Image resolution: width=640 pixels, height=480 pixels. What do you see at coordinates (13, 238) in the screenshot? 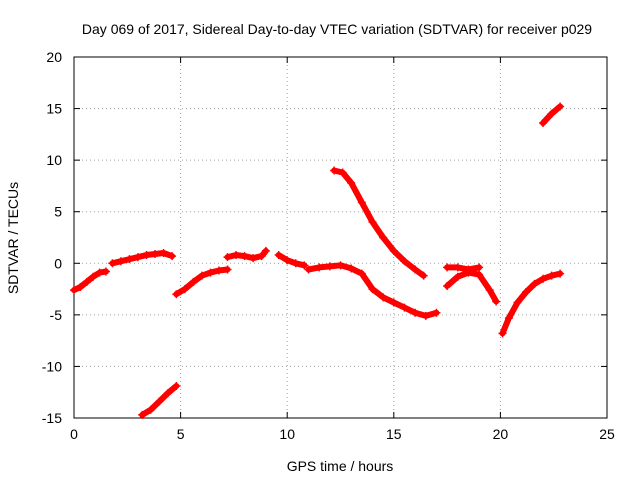
I see `y-axis-label: SDTVAR / TECUs` at bounding box center [13, 238].